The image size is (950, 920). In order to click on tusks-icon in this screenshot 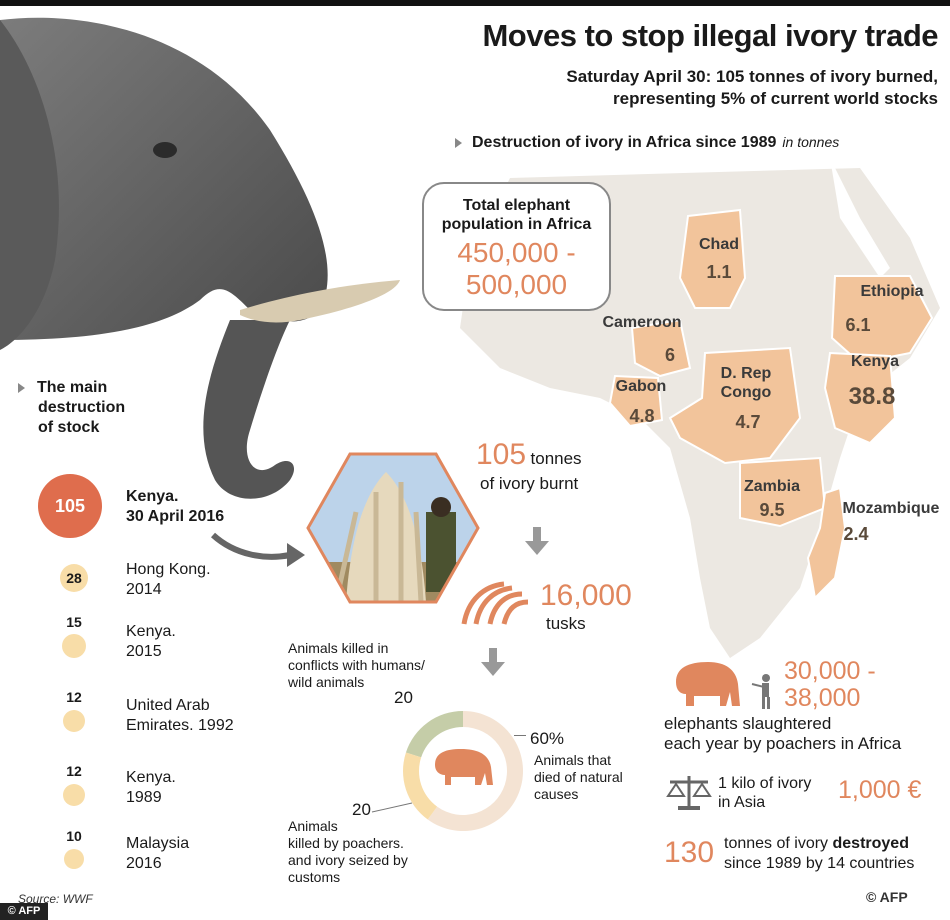, I will do `click(495, 603)`.